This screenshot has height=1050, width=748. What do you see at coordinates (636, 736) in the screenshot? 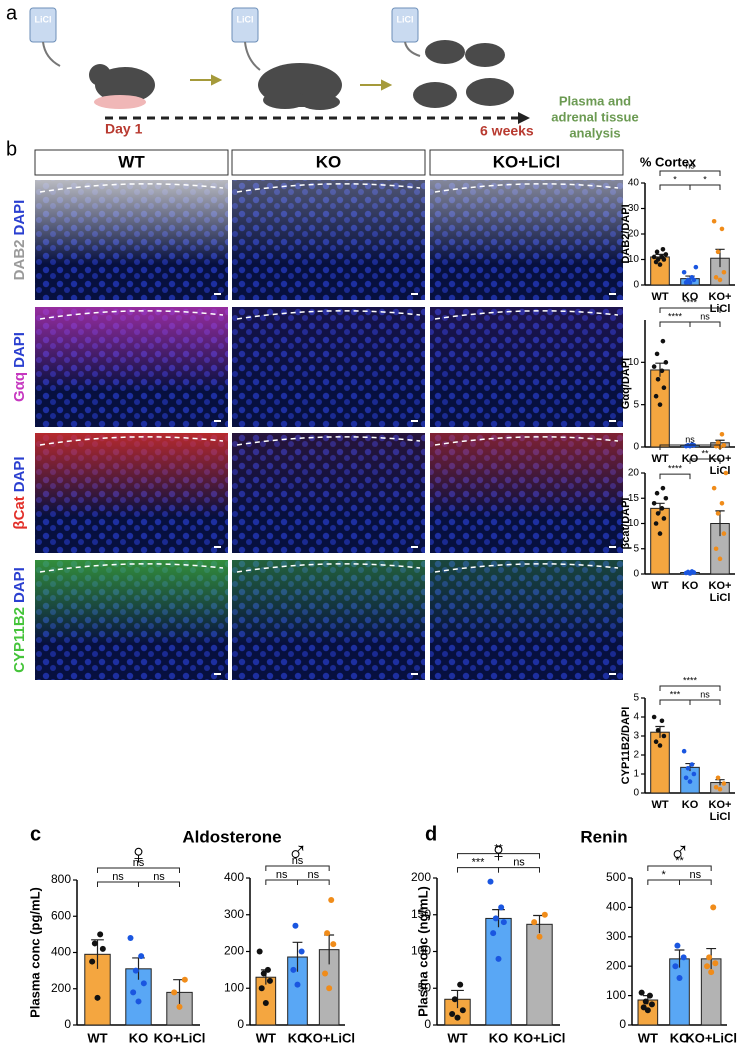
I see `y-tick-label: 3` at bounding box center [636, 736].